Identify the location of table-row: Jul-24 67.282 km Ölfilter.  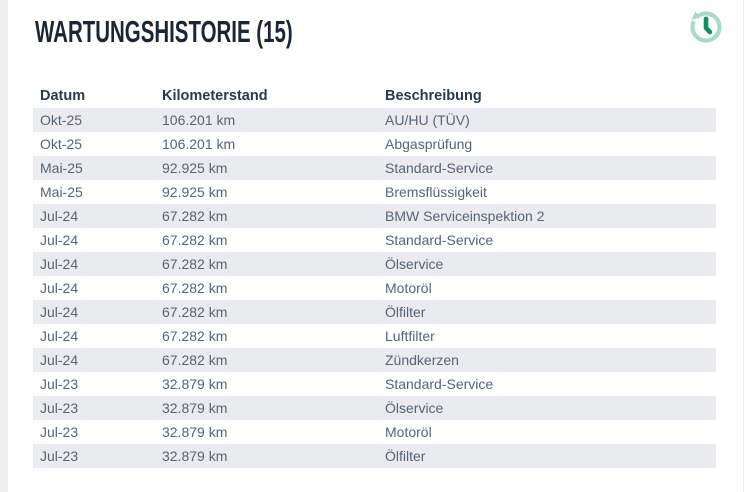
(374, 312).